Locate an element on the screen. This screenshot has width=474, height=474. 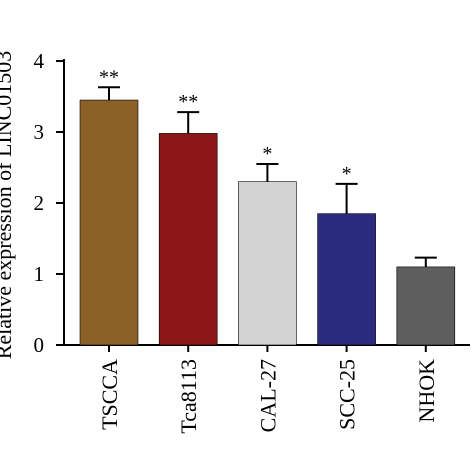
y-ticks: 0 1 2 3 4 is located at coordinates (49, 203).